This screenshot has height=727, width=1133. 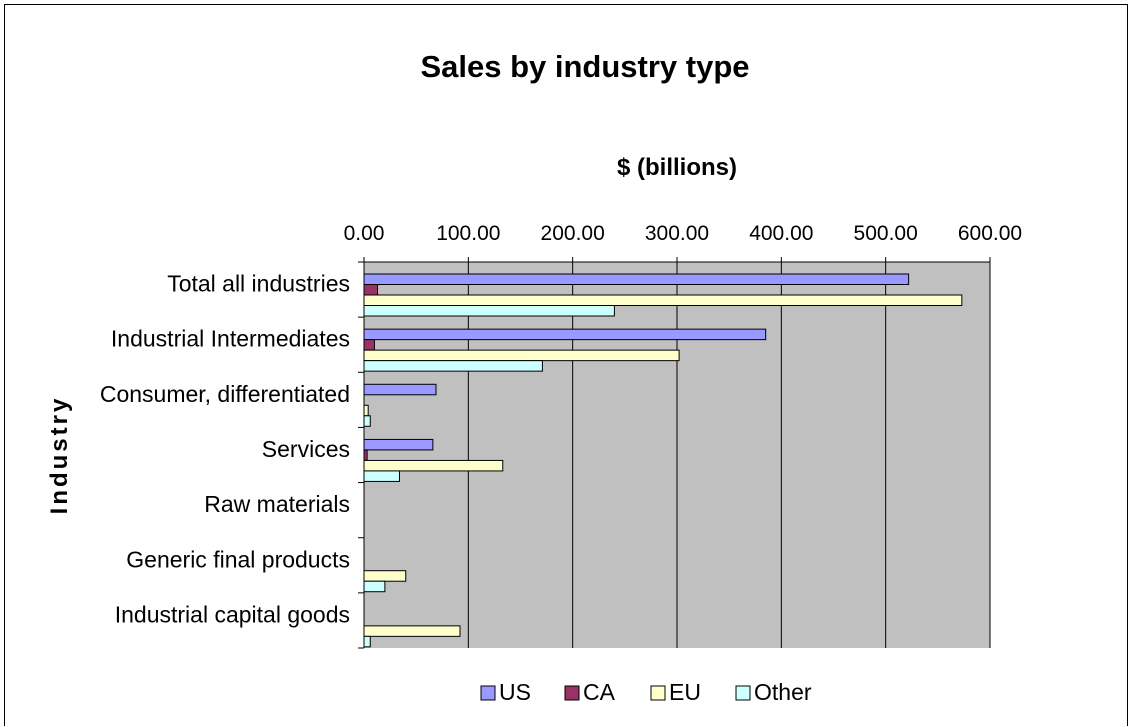 I want to click on x-tick-label: 300.00, so click(x=677, y=233).